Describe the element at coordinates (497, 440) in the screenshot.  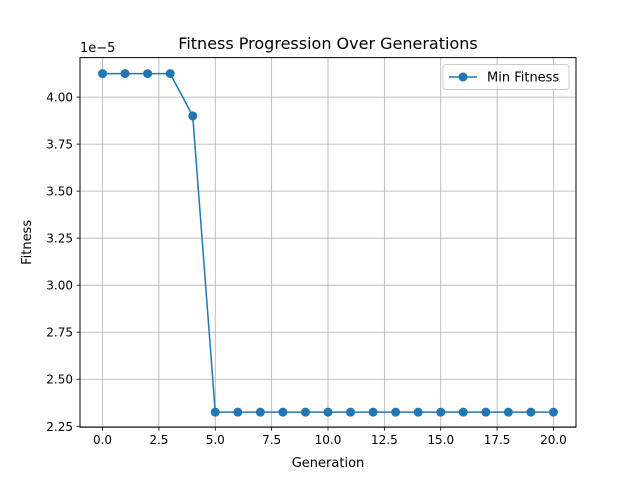
I see `x-tick-label: 17.5` at that location.